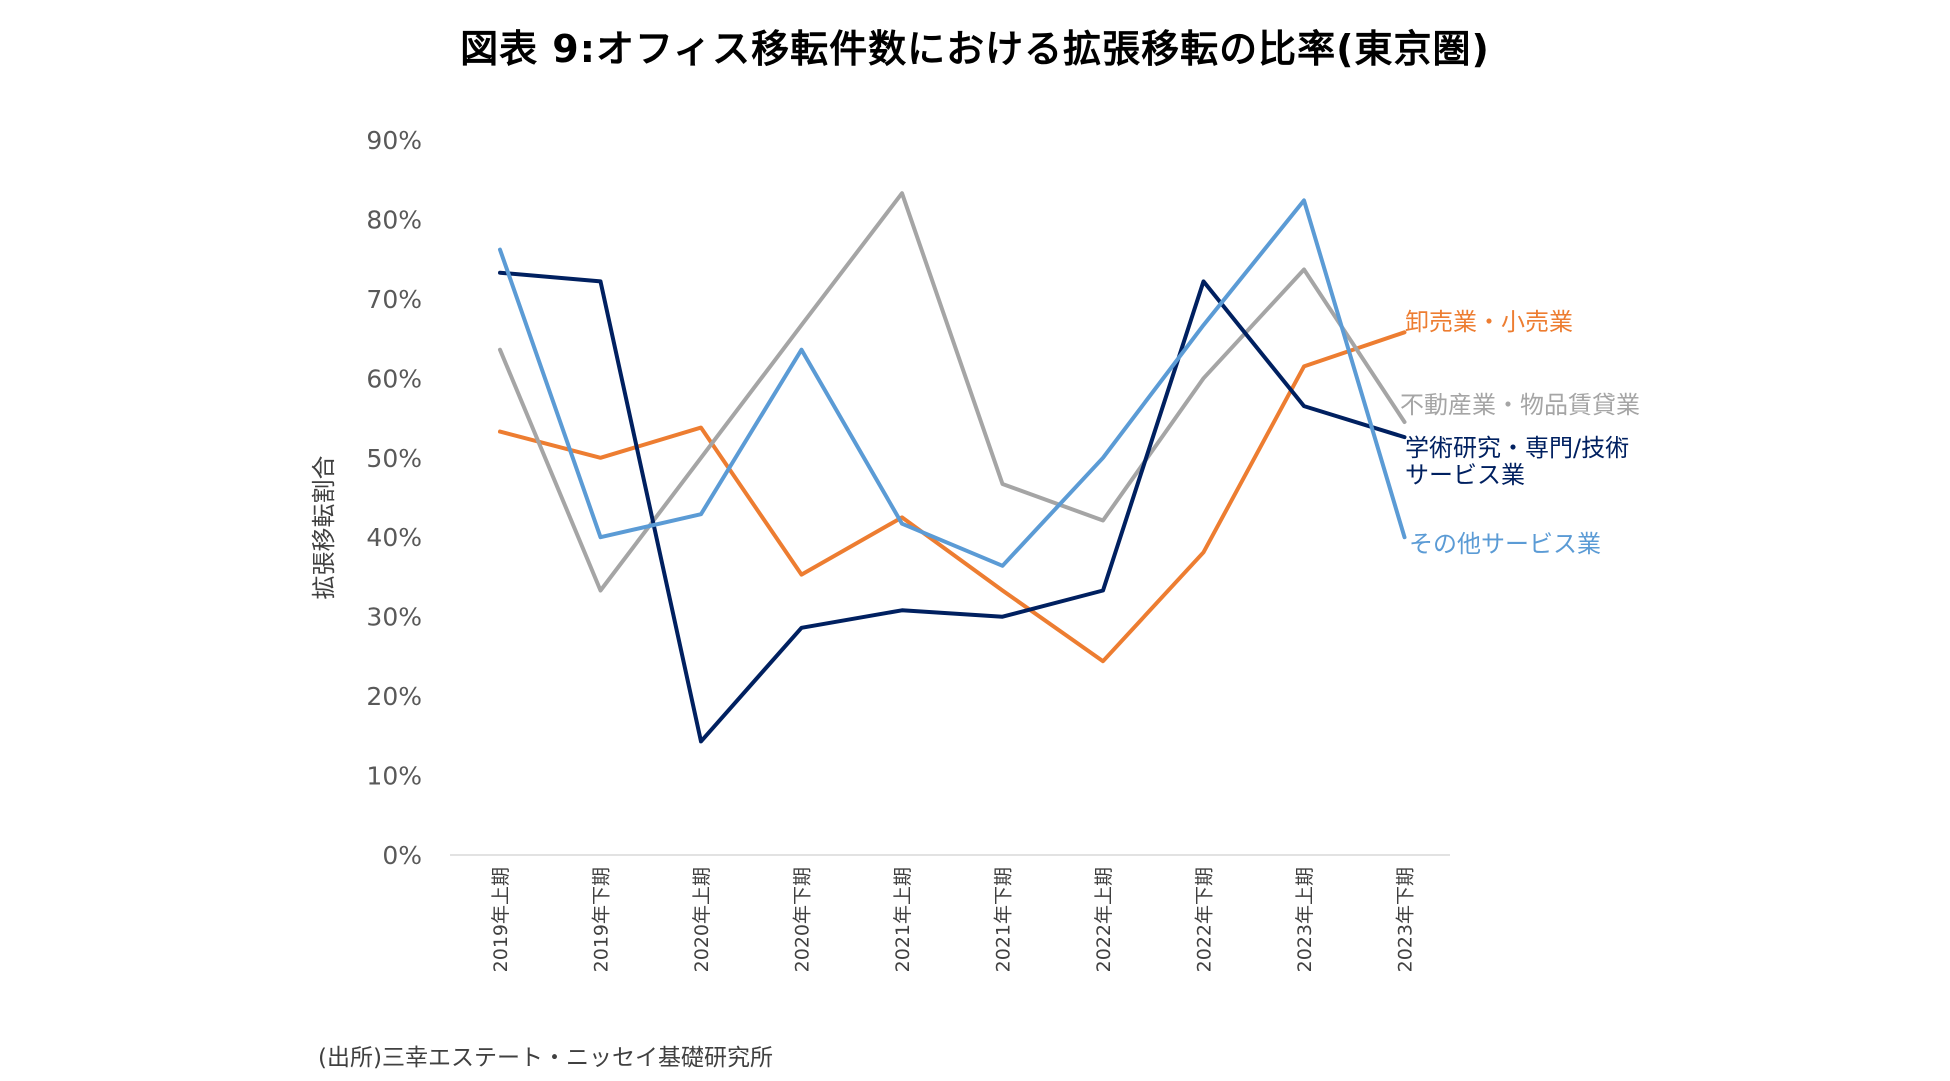  I want to click on series-label: 卸売業・小売業, so click(1489, 322).